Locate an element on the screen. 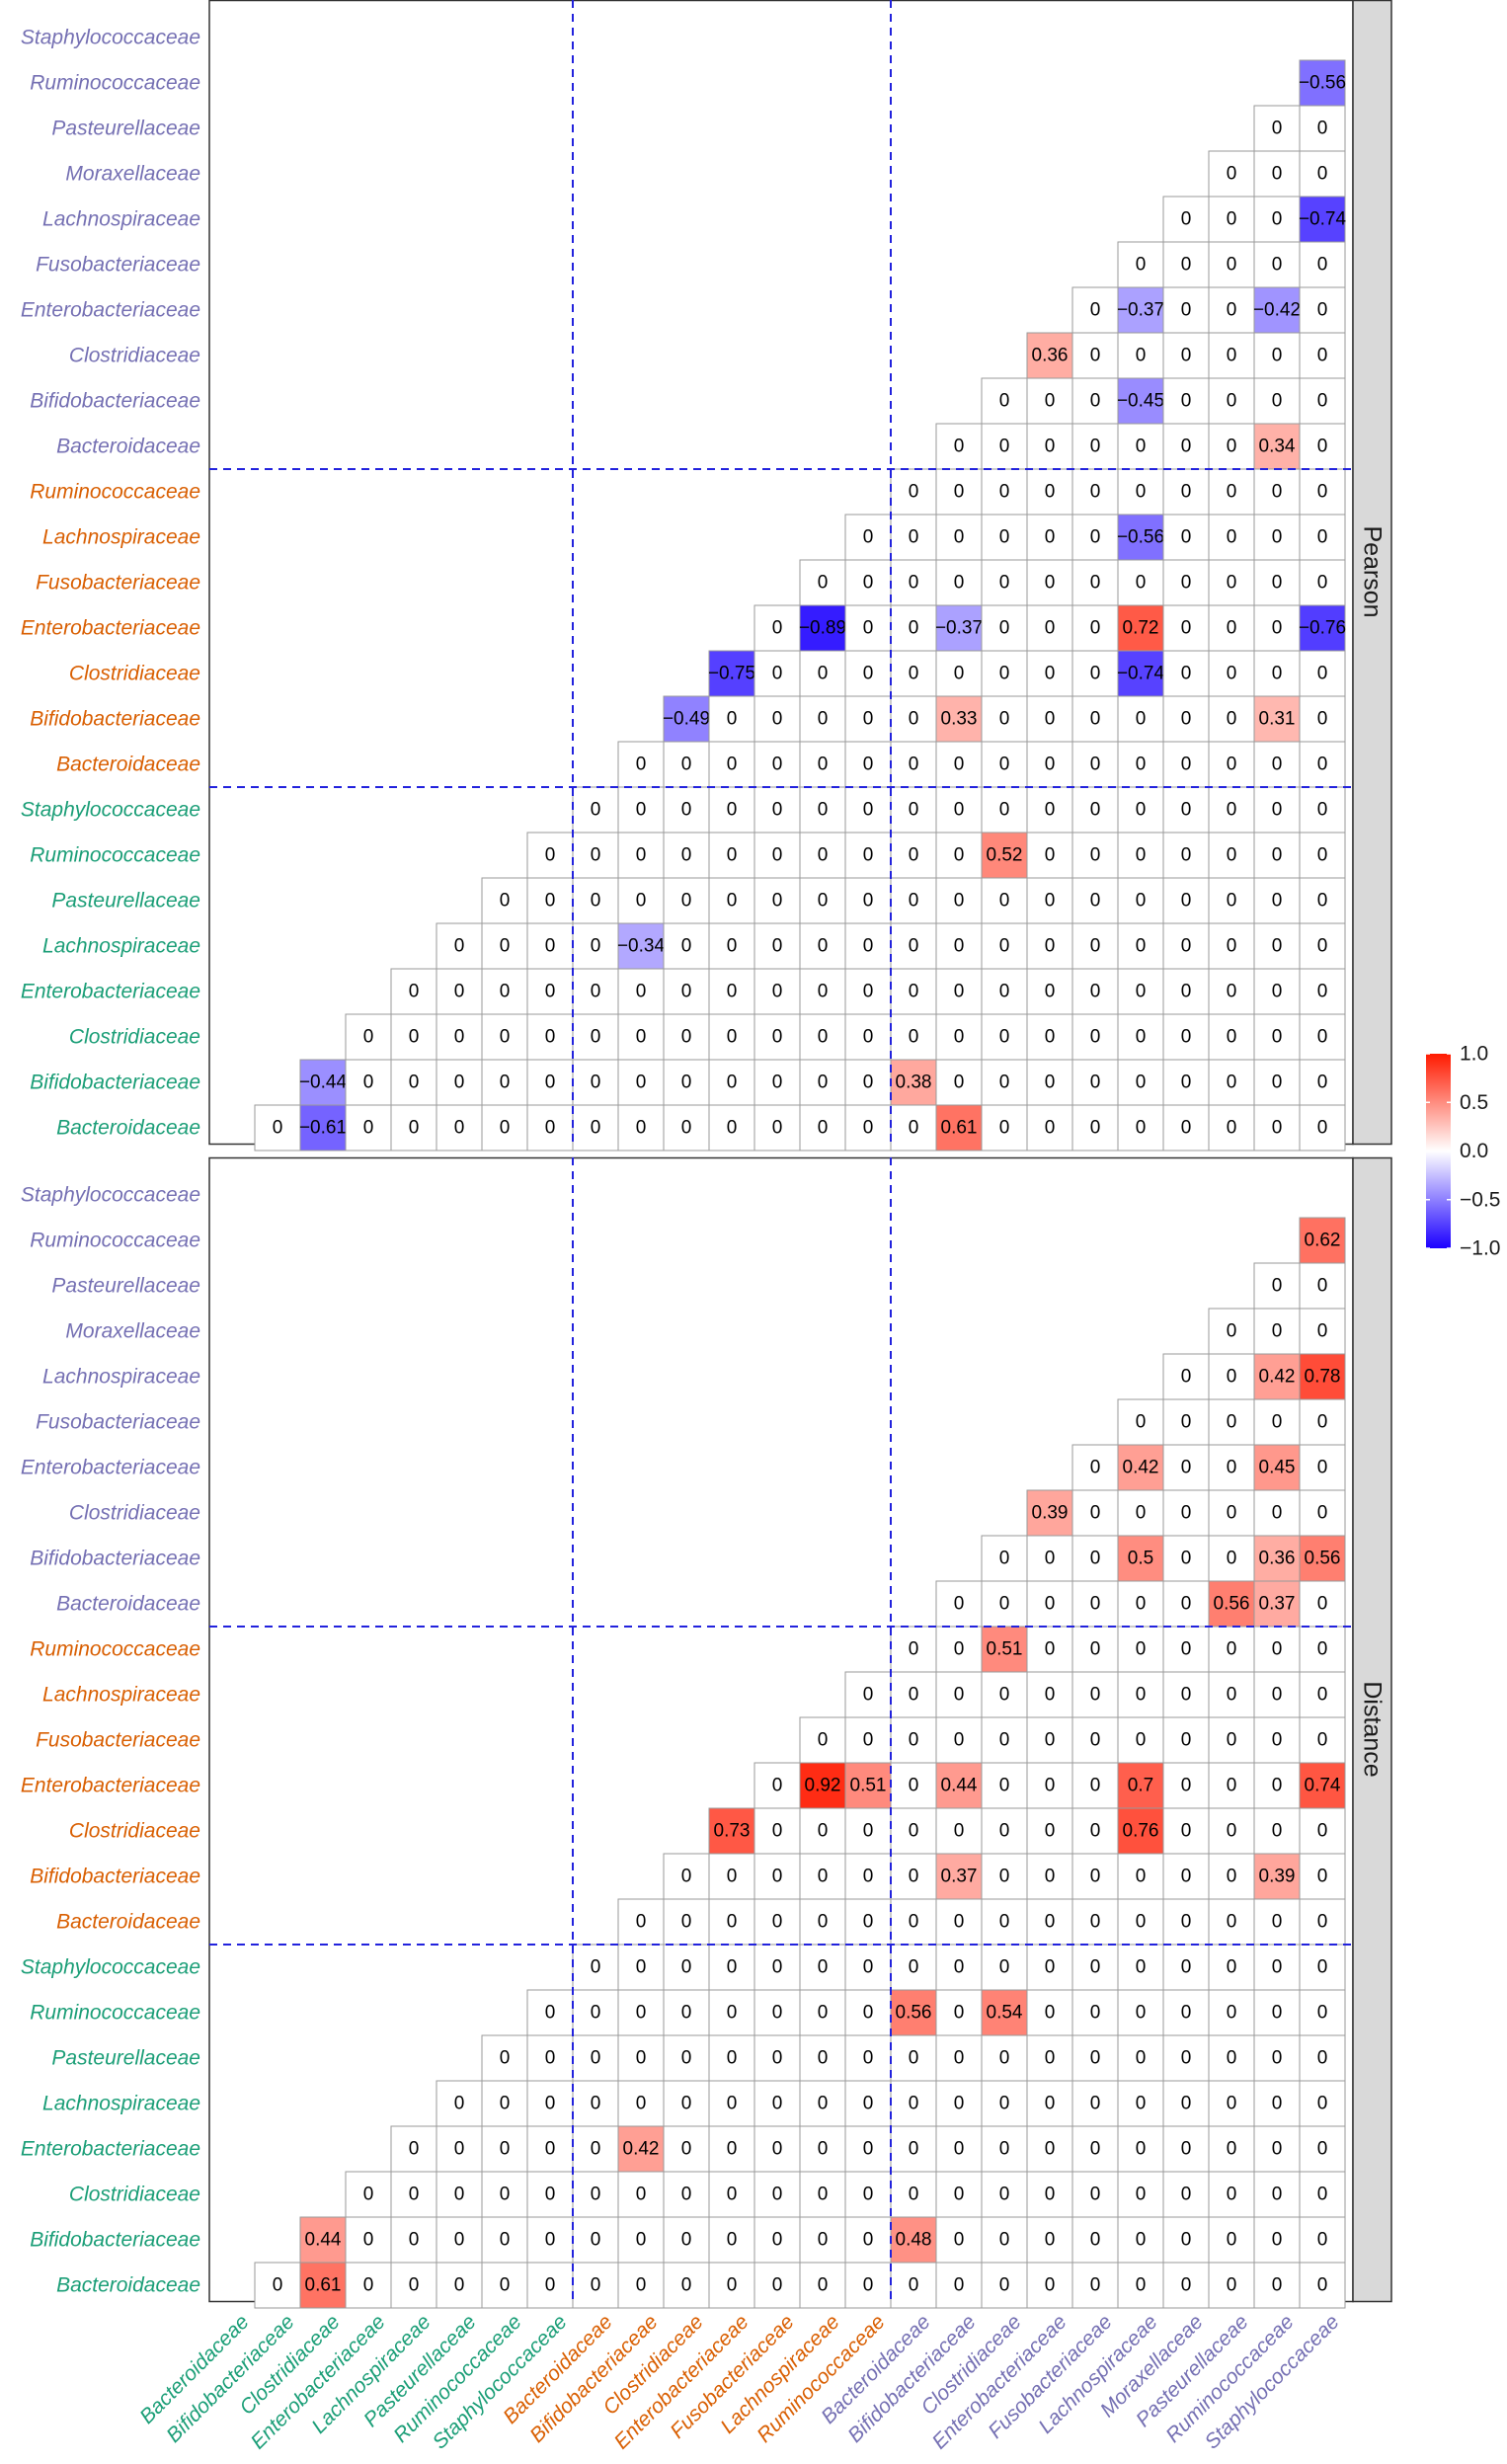 This screenshot has height=2464, width=1507. cell-value-label: 0.52 is located at coordinates (1005, 855).